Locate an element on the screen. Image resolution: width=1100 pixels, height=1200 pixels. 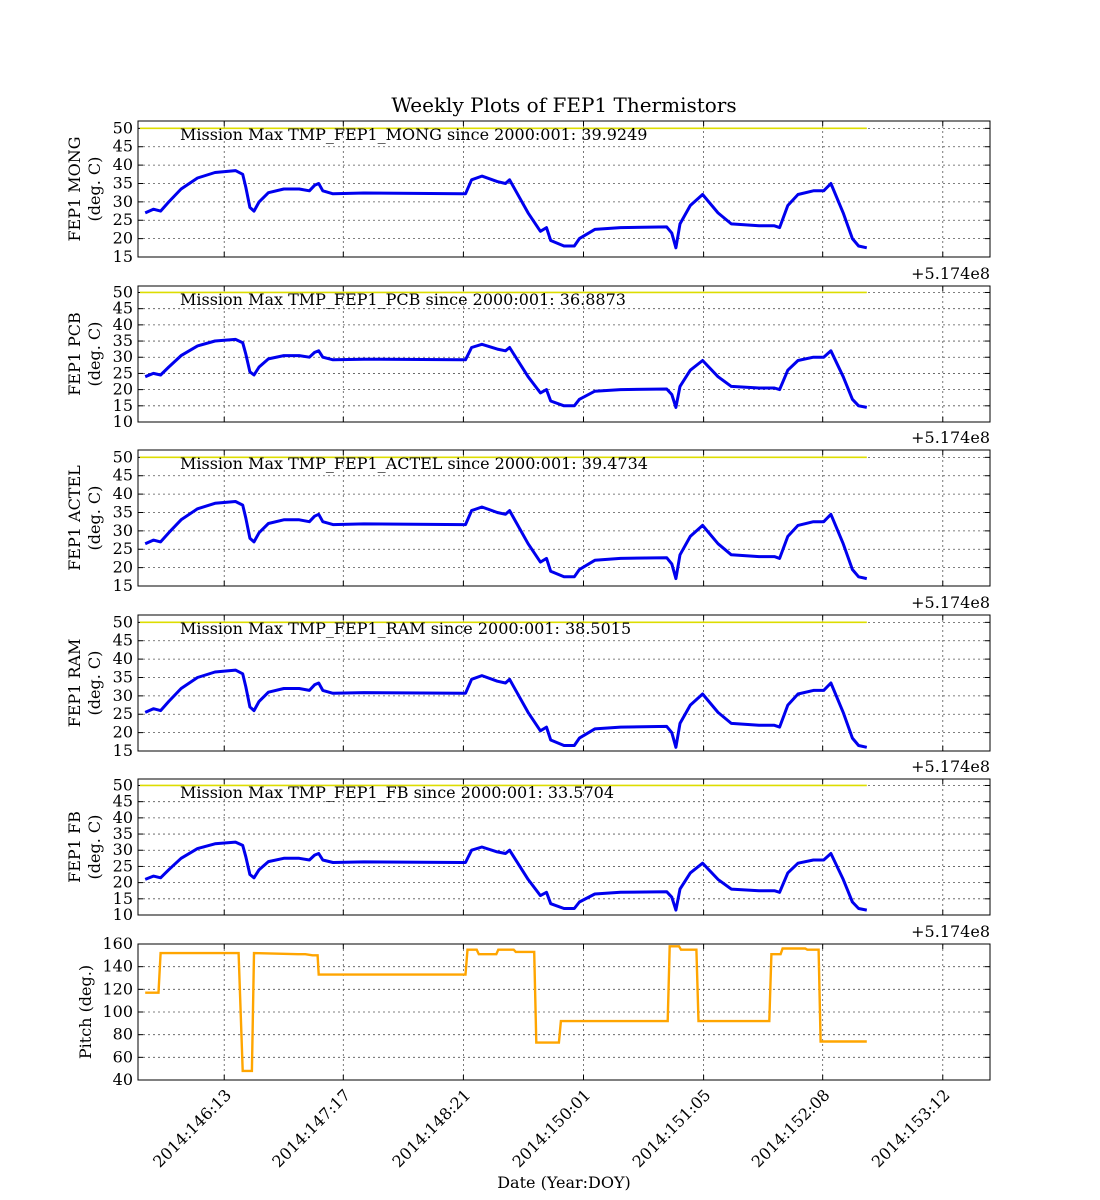
y-tick-label: 140 is located at coordinates (117, 966).